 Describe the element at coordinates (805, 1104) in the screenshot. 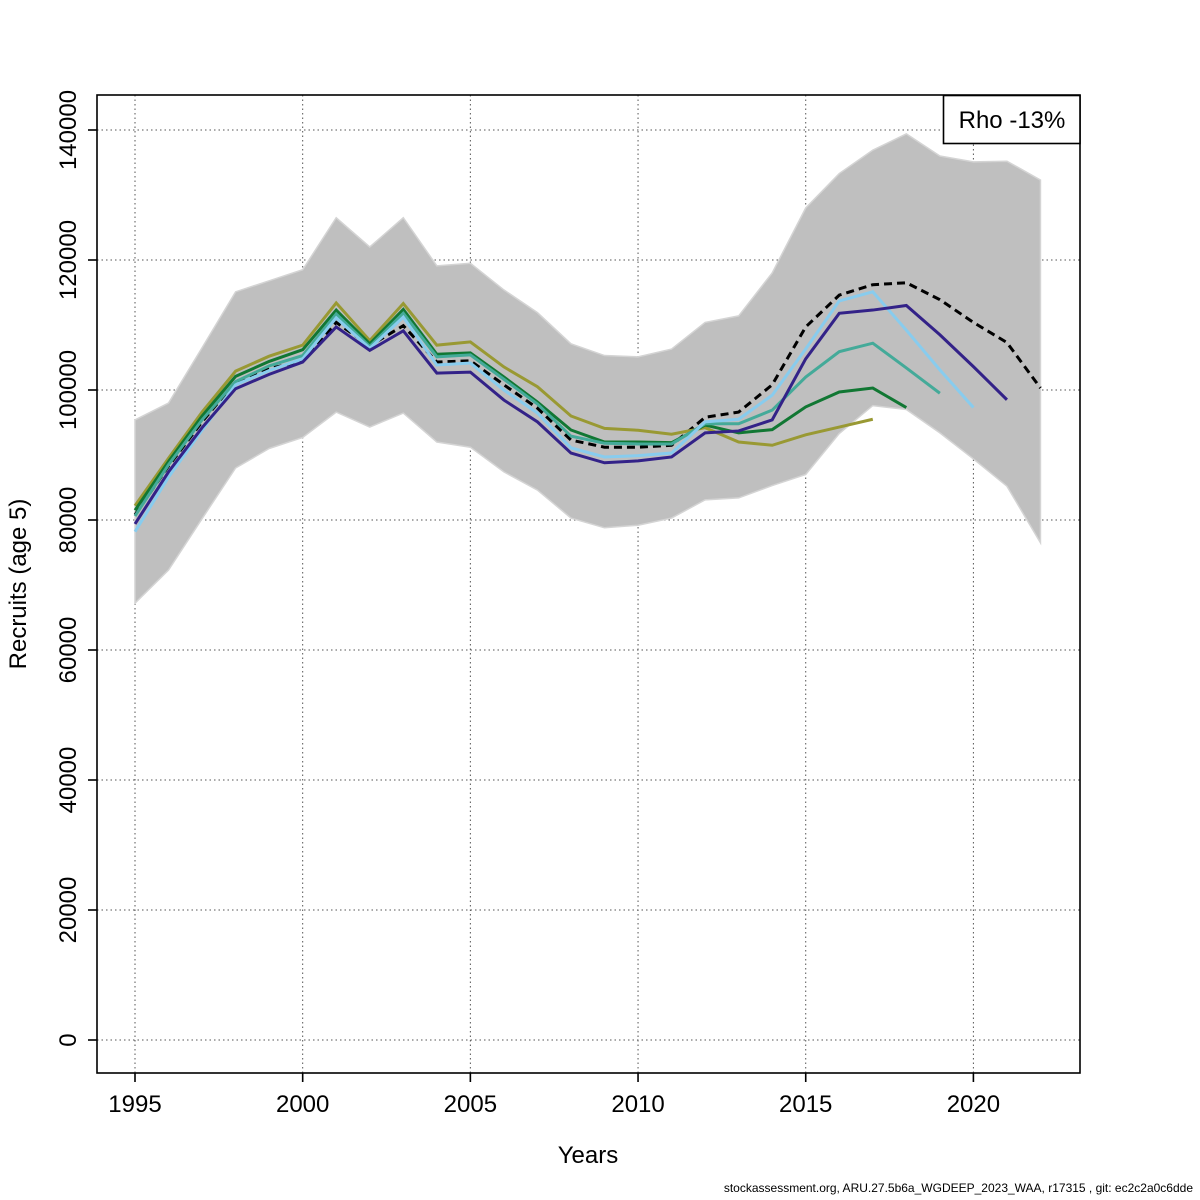

I see `x-tick-label-2015: 2015` at that location.